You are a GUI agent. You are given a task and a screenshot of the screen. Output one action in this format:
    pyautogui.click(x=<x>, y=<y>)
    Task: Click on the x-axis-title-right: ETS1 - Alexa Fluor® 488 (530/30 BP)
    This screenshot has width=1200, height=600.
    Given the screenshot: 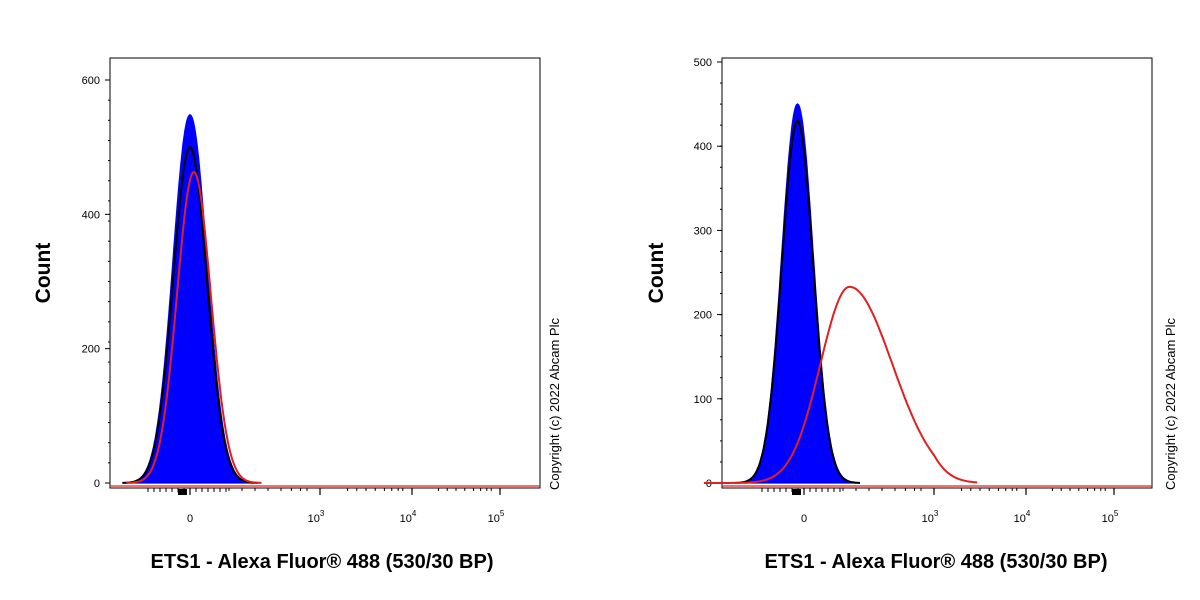 What is the action you would take?
    pyautogui.click(x=935, y=562)
    